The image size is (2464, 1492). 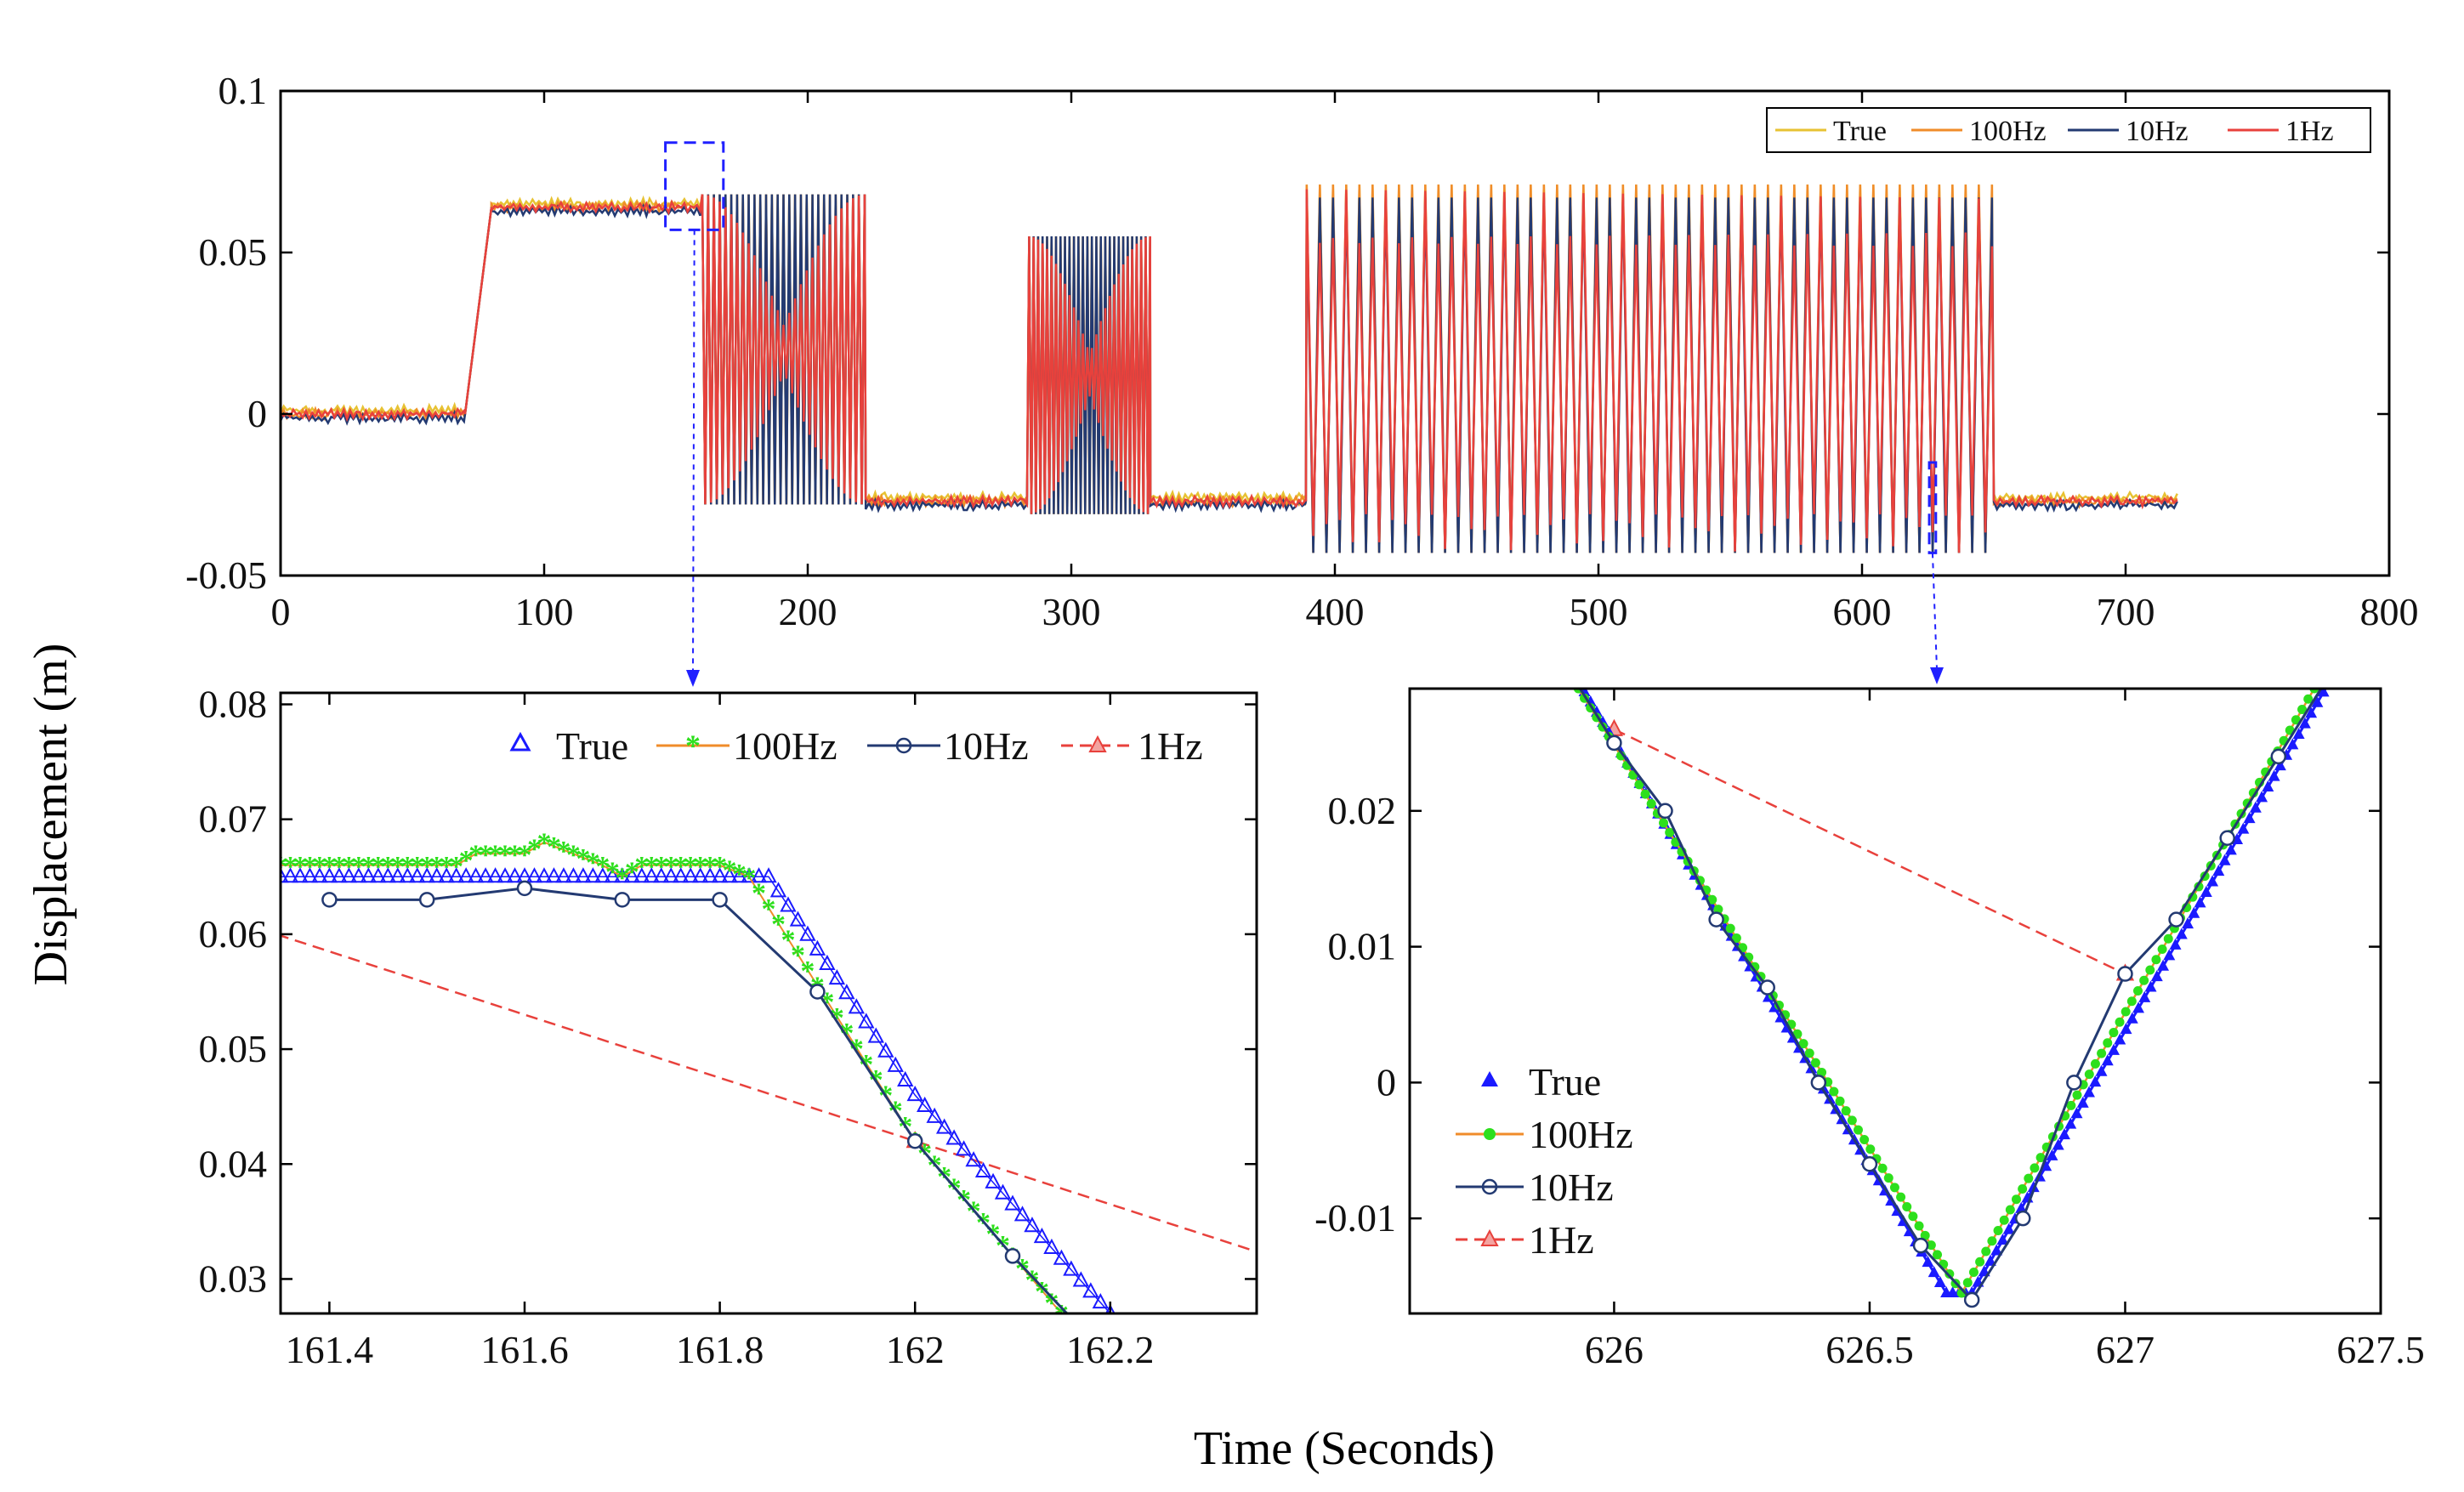 What do you see at coordinates (1950, 995) in the screenshot?
I see `zoom-626-series-10hz` at bounding box center [1950, 995].